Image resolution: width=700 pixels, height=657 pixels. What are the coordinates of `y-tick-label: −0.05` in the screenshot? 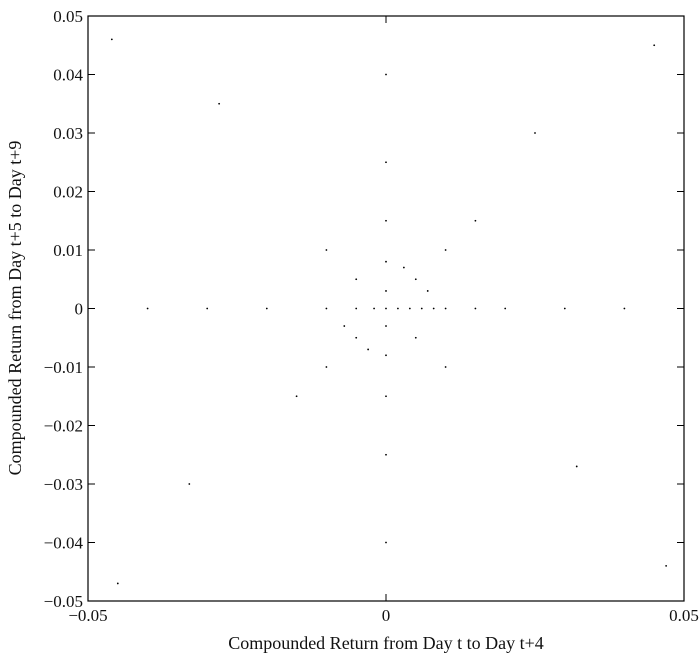 It's located at (63, 601).